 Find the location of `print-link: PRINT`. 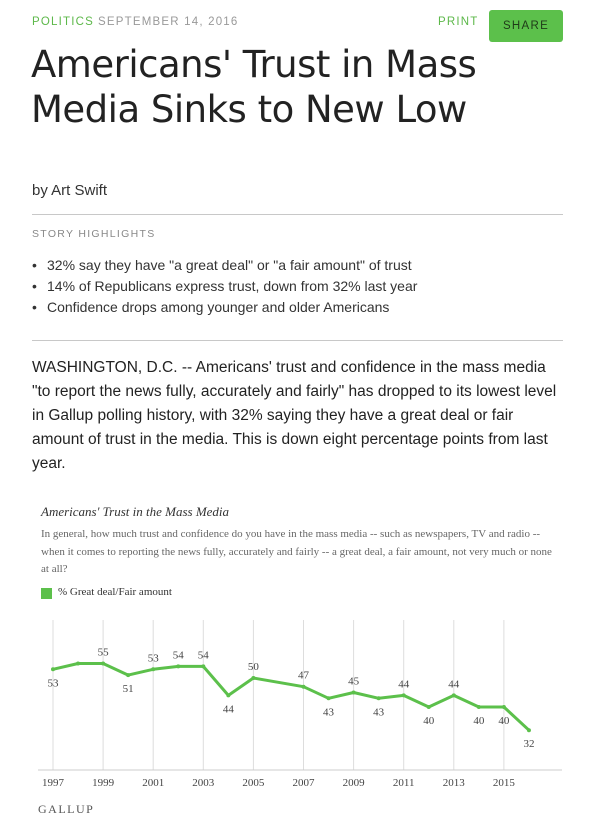

print-link: PRINT is located at coordinates (458, 22).